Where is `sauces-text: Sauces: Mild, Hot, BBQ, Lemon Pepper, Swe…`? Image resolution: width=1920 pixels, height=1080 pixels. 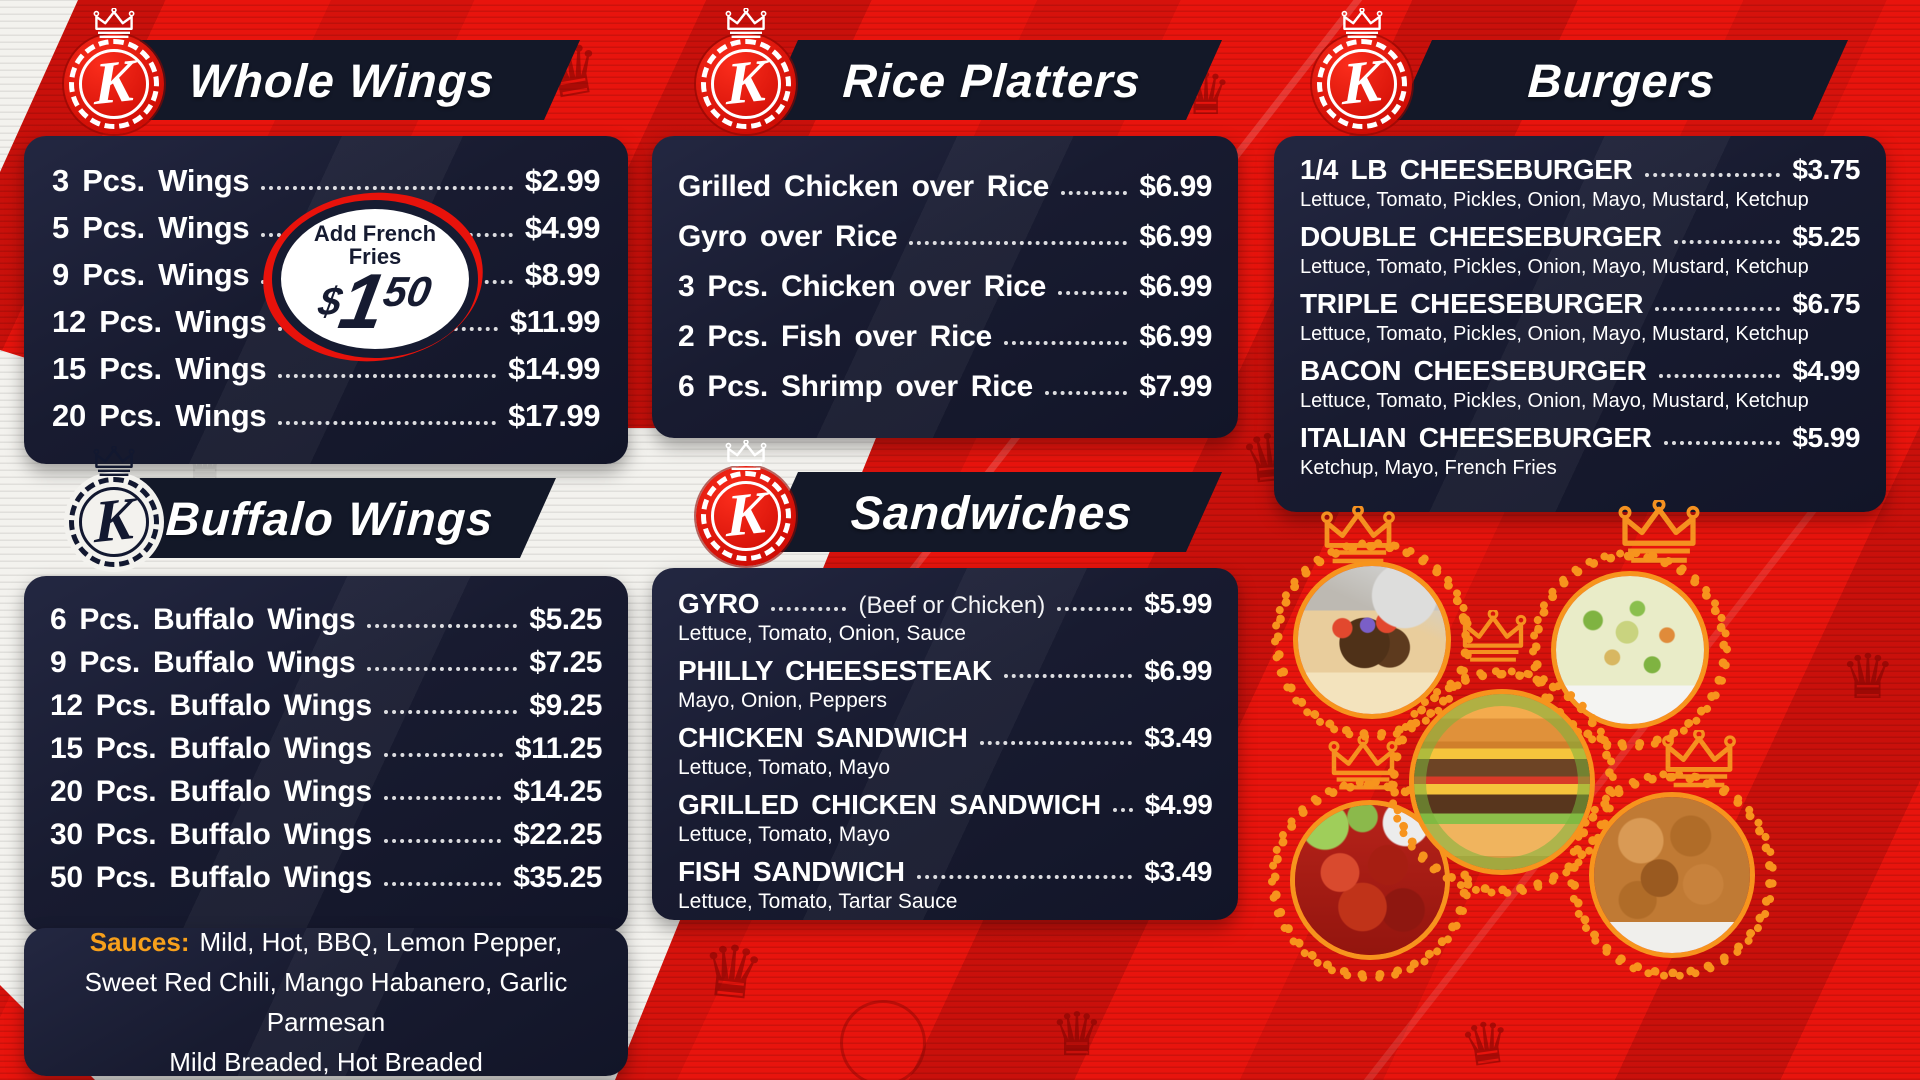
sauces-text: Sauces: Mild, Hot, BBQ, Lemon Pepper, Swe… is located at coordinates (326, 1002).